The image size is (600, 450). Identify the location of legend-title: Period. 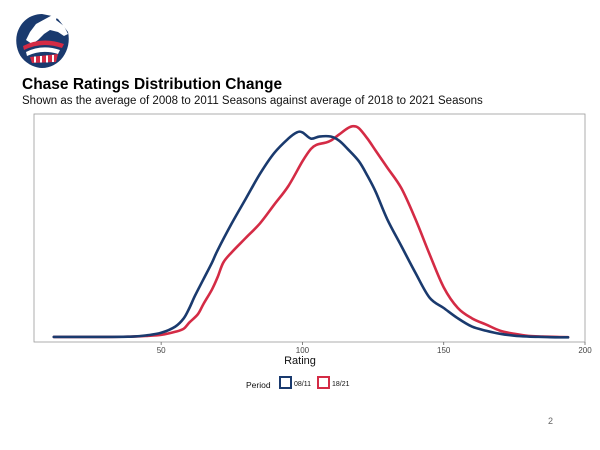
(258, 385).